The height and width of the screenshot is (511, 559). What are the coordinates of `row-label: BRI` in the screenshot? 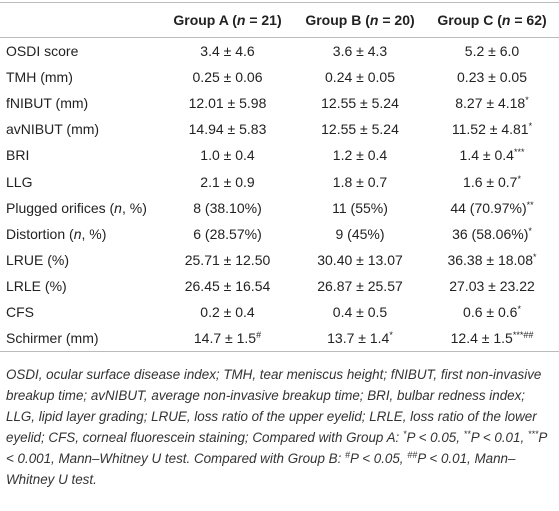 It's located at (80, 155).